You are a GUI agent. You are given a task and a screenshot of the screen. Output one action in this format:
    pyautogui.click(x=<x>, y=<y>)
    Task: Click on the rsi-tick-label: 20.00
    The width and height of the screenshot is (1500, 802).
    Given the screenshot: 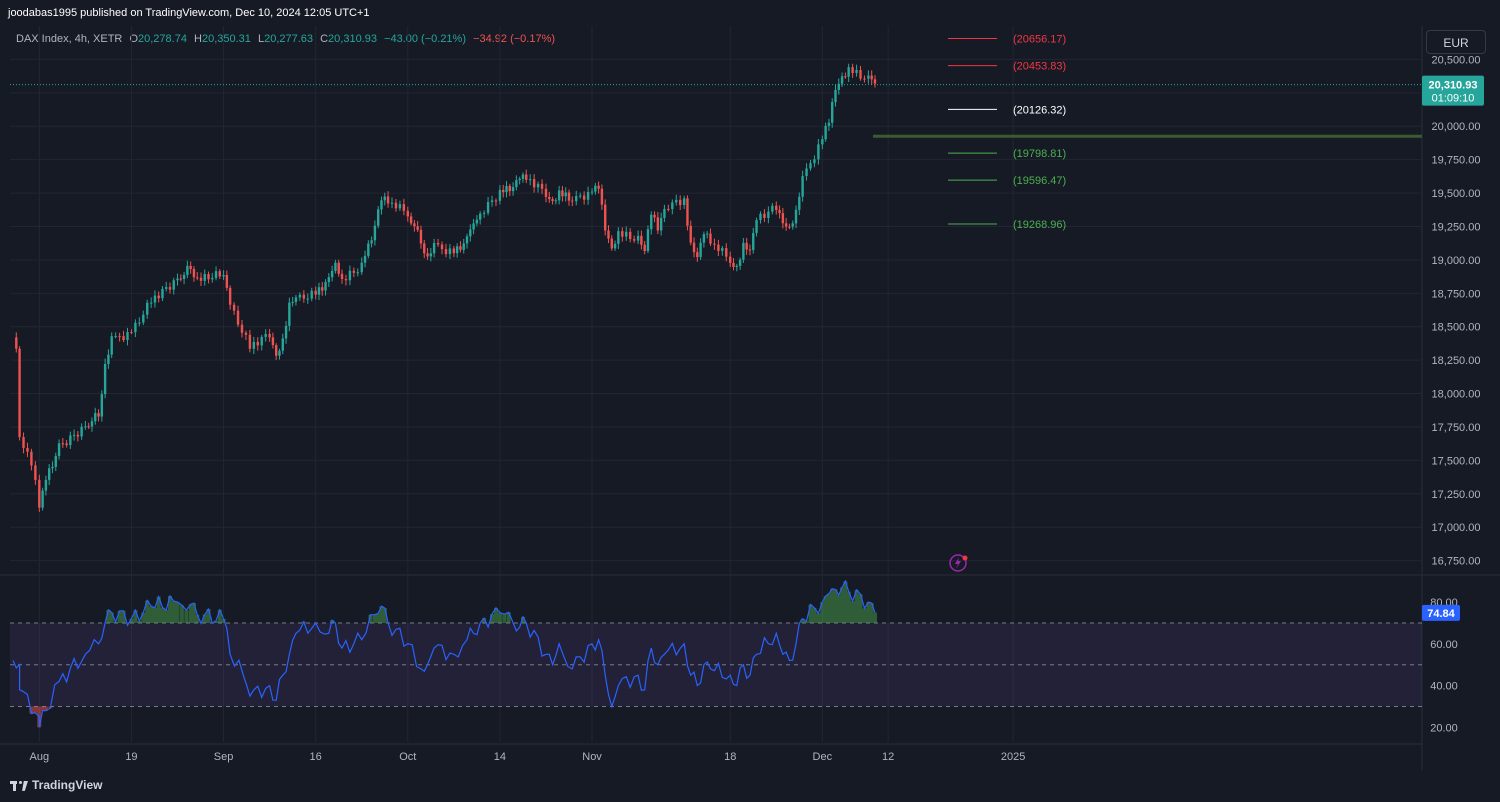 What is the action you would take?
    pyautogui.click(x=1444, y=728)
    